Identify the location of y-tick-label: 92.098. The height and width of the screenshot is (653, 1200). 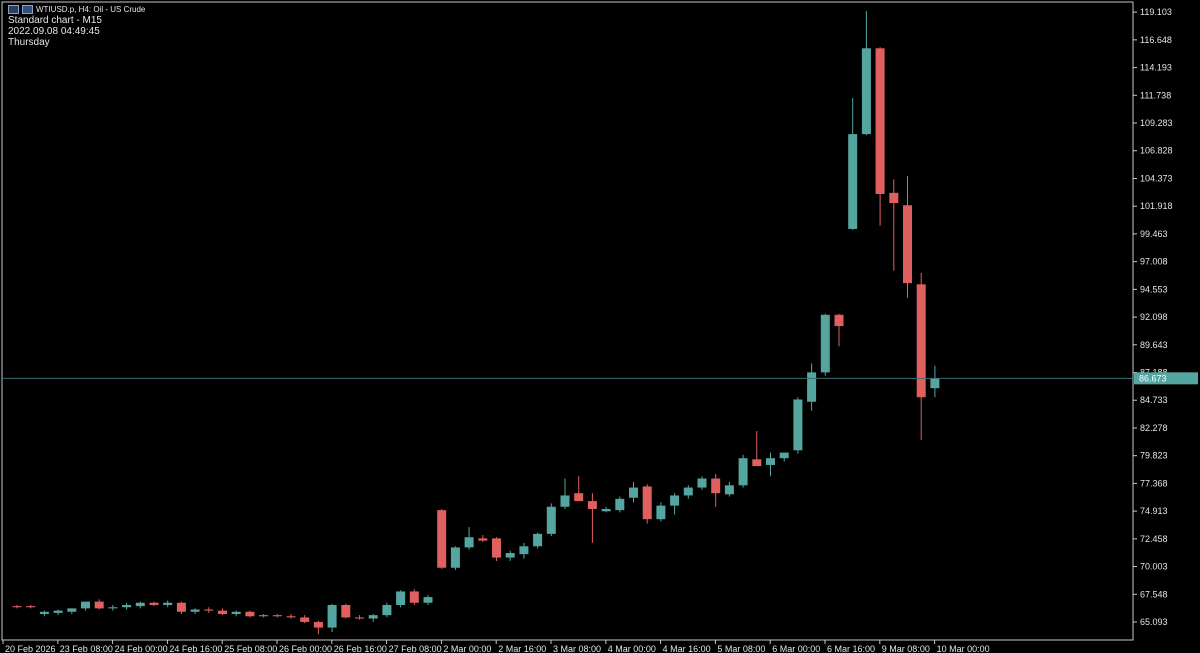
(1154, 317).